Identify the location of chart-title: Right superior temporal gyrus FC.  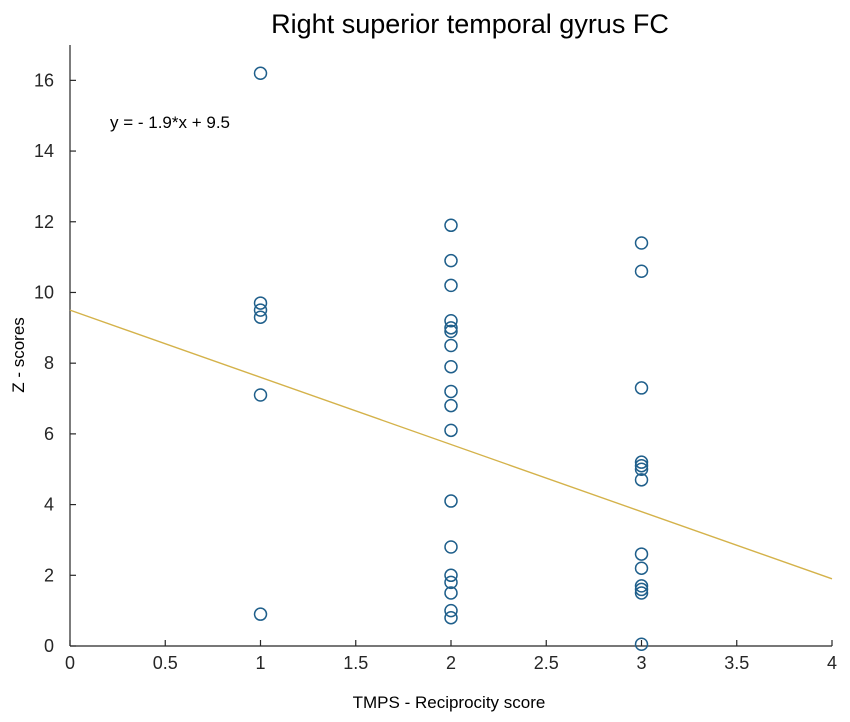
(470, 24).